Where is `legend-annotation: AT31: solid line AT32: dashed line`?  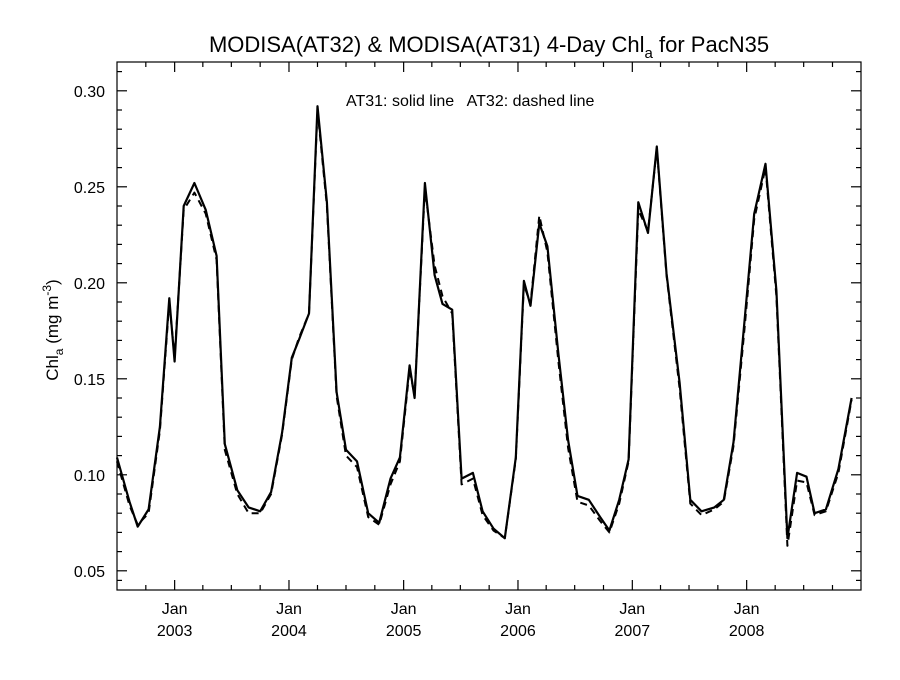
legend-annotation: AT31: solid line AT32: dashed line is located at coordinates (470, 101).